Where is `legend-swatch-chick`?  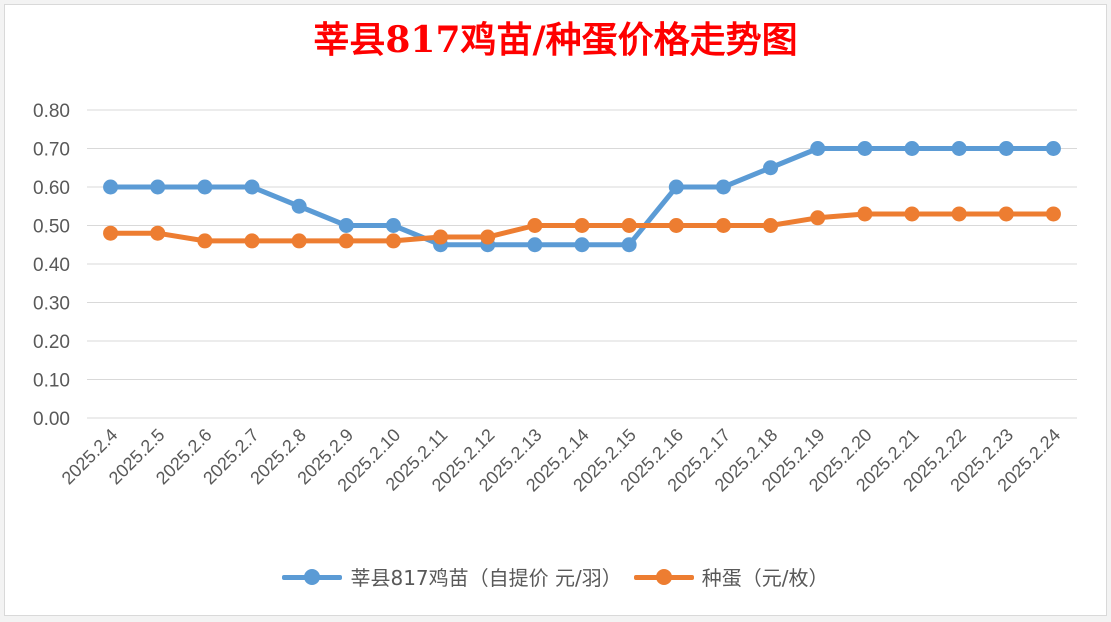 legend-swatch-chick is located at coordinates (312, 576).